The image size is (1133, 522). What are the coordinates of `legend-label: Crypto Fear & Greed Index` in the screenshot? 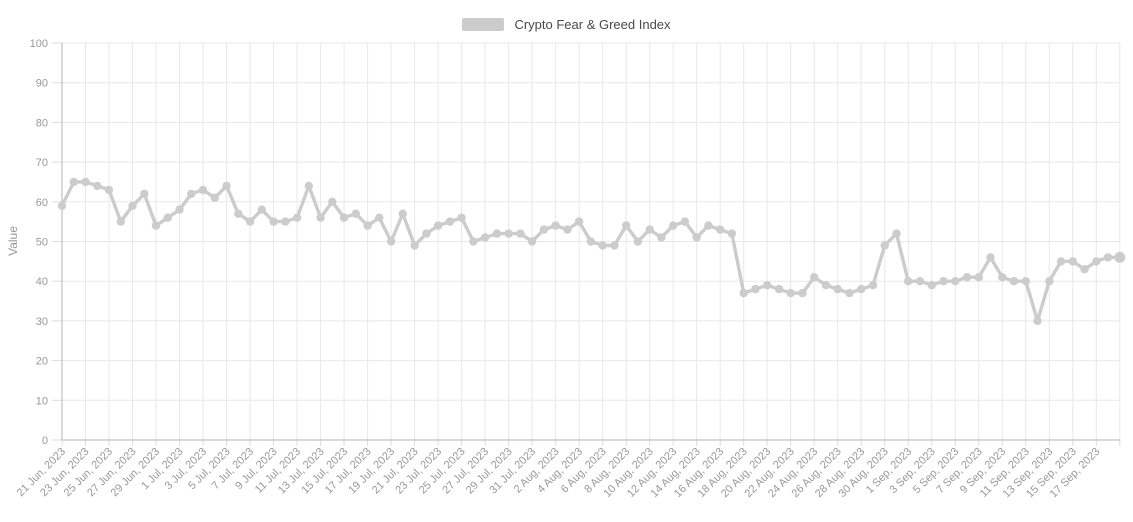 It's located at (592, 24).